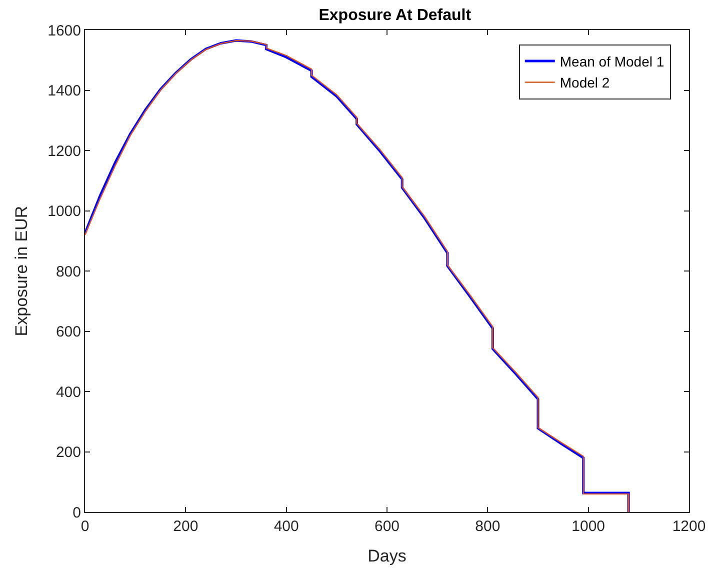  I want to click on x-tick-label: 800, so click(487, 526).